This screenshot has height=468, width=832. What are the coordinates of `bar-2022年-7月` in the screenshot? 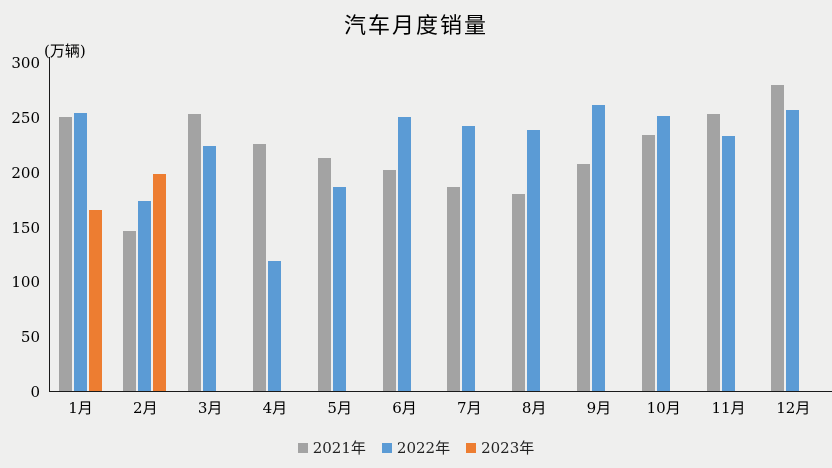 It's located at (469, 258).